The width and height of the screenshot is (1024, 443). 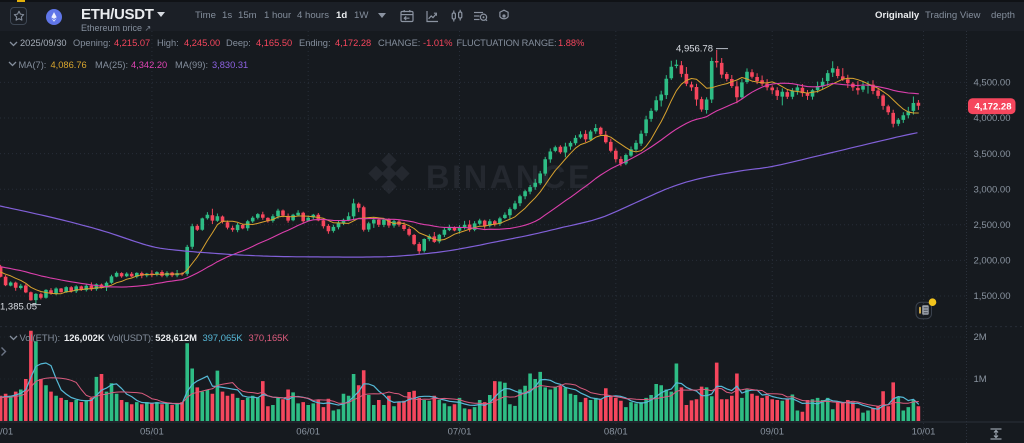 What do you see at coordinates (980, 337) in the screenshot?
I see `svg-text: 2M` at bounding box center [980, 337].